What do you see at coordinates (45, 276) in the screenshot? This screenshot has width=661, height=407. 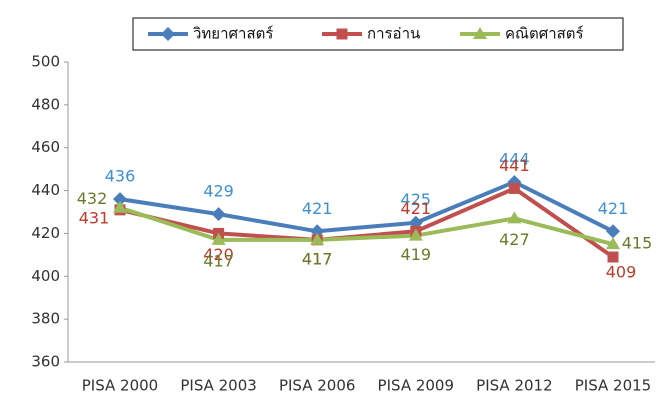 I see `y-tick-label: 400` at bounding box center [45, 276].